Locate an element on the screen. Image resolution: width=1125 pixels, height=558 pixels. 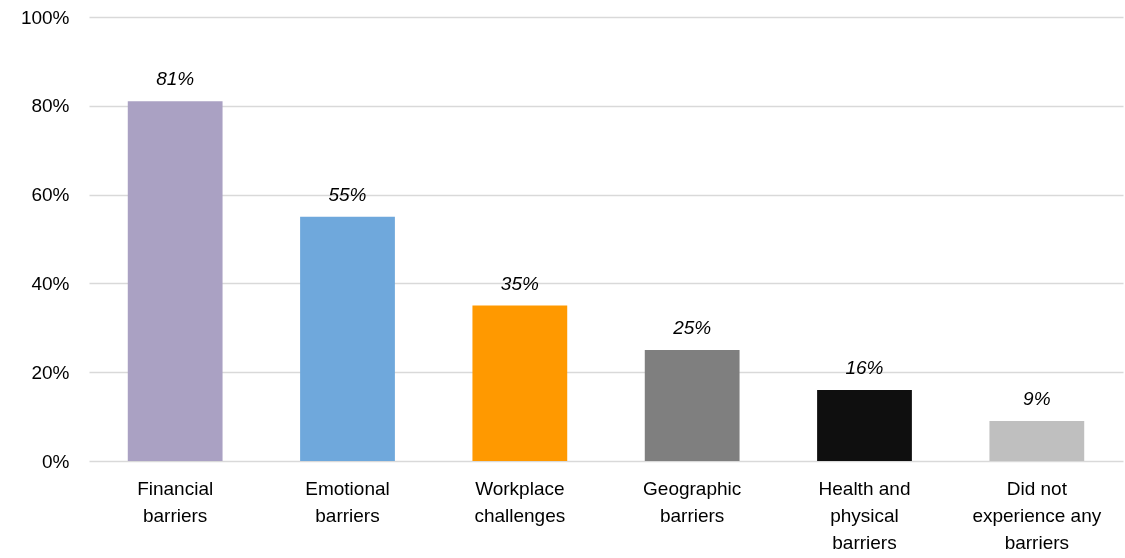
x-tick-label: Workplace challenges is located at coordinates (520, 501).